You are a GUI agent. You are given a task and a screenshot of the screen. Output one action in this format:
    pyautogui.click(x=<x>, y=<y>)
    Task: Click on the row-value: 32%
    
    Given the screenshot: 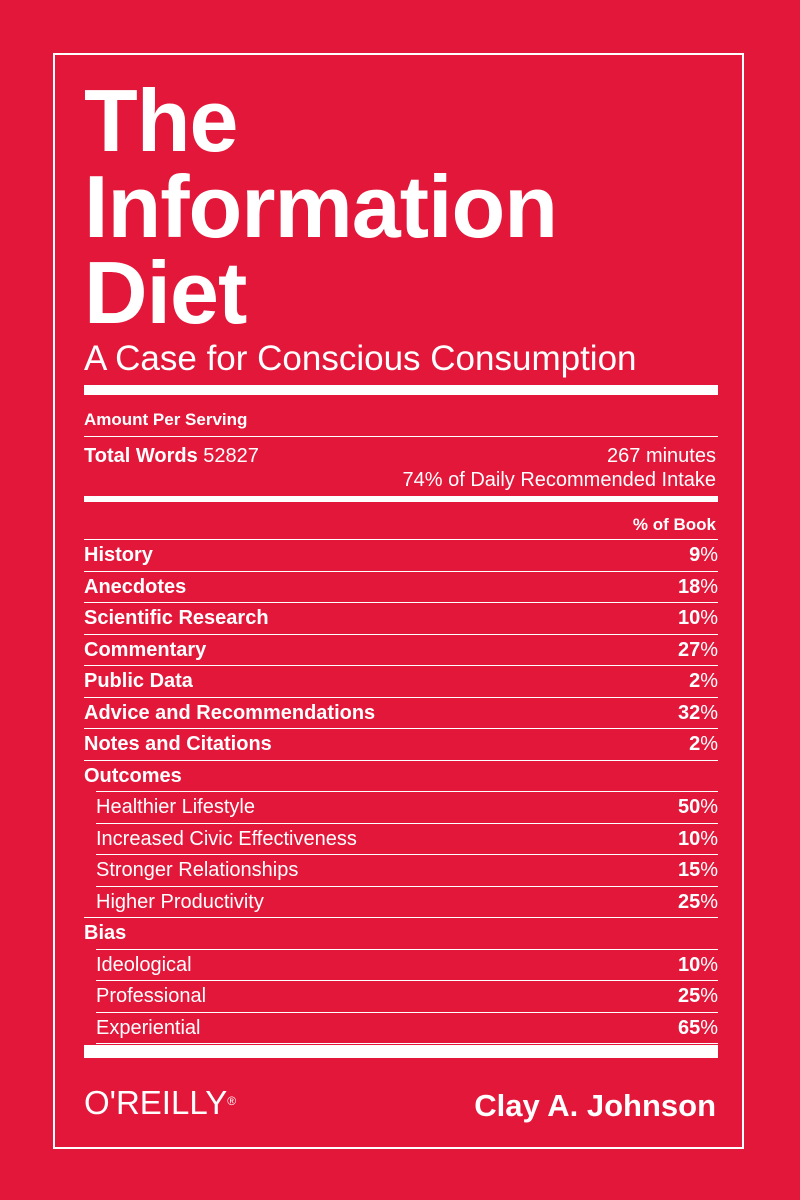 What is the action you would take?
    pyautogui.click(x=698, y=713)
    